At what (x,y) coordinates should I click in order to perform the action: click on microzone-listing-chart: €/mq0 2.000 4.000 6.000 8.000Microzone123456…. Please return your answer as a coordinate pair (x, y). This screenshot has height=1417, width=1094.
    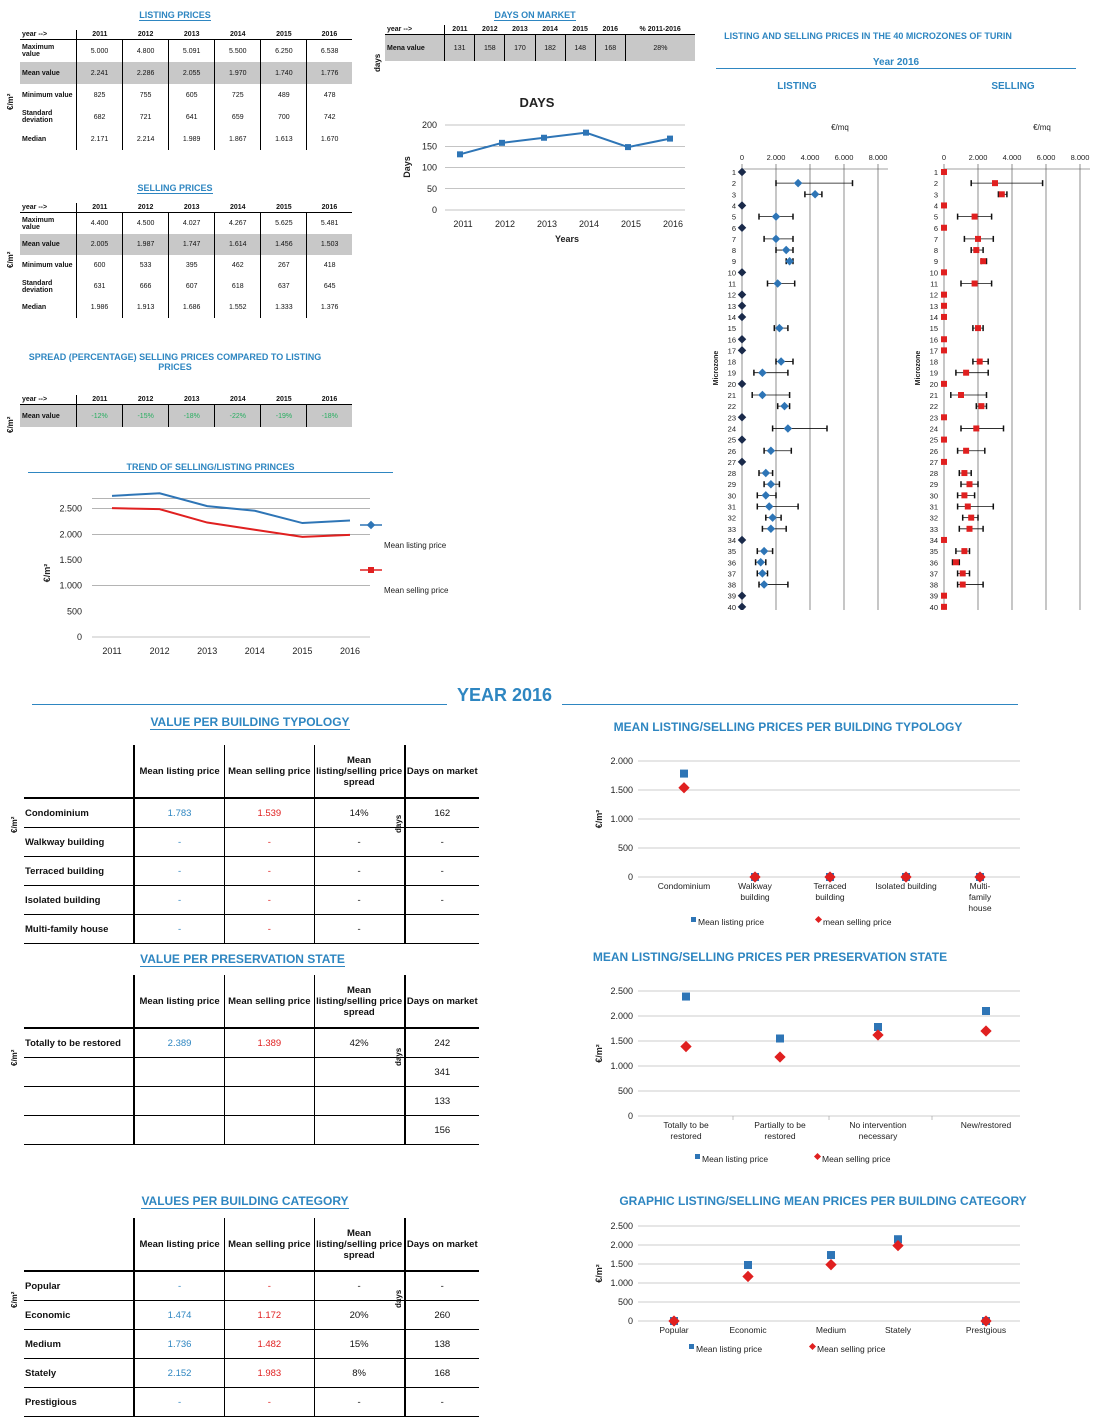
    Looking at the image, I should click on (800, 366).